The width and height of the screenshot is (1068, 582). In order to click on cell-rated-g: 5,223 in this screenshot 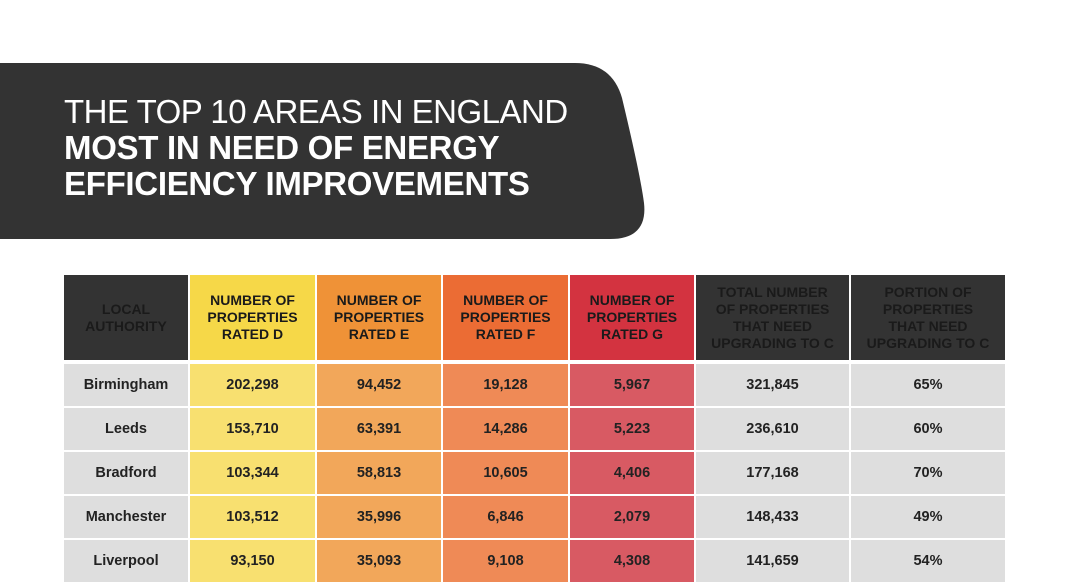, I will do `click(633, 430)`.